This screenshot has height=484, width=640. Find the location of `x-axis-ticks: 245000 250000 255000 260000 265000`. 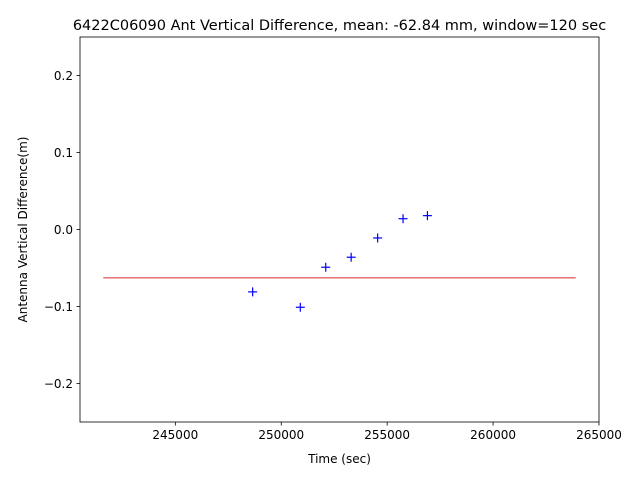

x-axis-ticks: 245000 250000 255000 260000 265000 is located at coordinates (387, 432).